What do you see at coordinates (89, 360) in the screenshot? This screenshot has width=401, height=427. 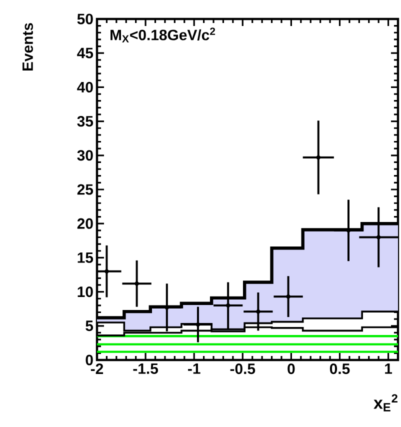 I see `y-tick-label: 0` at bounding box center [89, 360].